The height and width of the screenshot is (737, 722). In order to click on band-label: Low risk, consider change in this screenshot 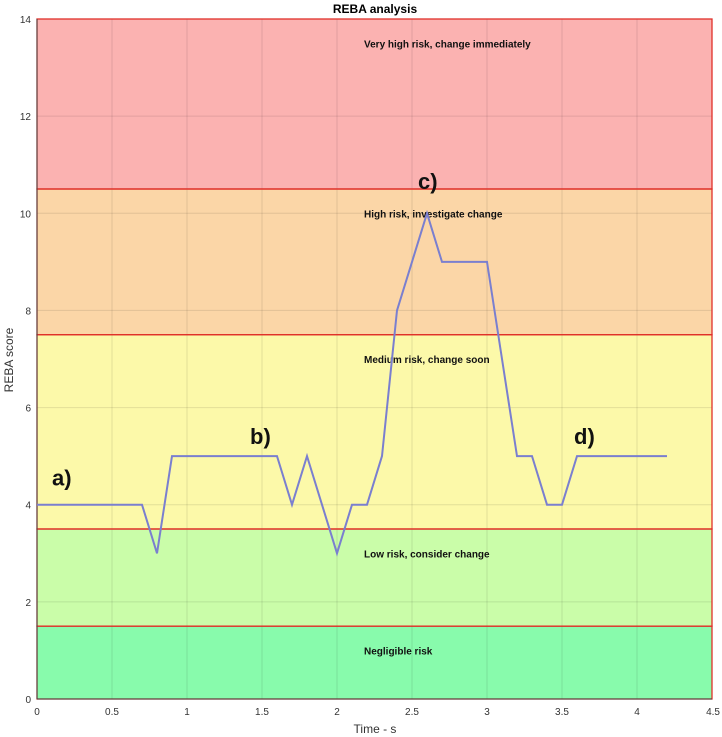, I will do `click(427, 554)`.